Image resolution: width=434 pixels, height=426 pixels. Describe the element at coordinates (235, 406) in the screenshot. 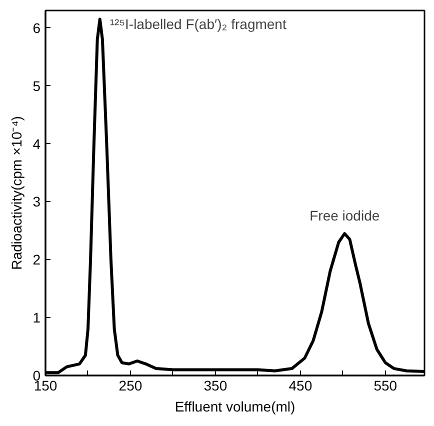

I see `x-axis-title: Effluent volume(ml)` at that location.